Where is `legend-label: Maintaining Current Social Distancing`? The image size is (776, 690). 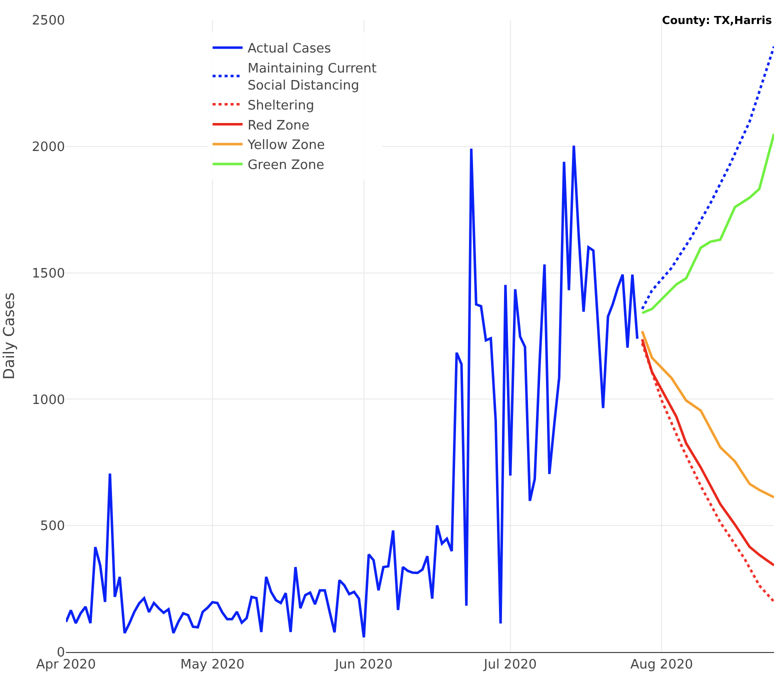 legend-label: Maintaining Current Social Distancing is located at coordinates (312, 78).